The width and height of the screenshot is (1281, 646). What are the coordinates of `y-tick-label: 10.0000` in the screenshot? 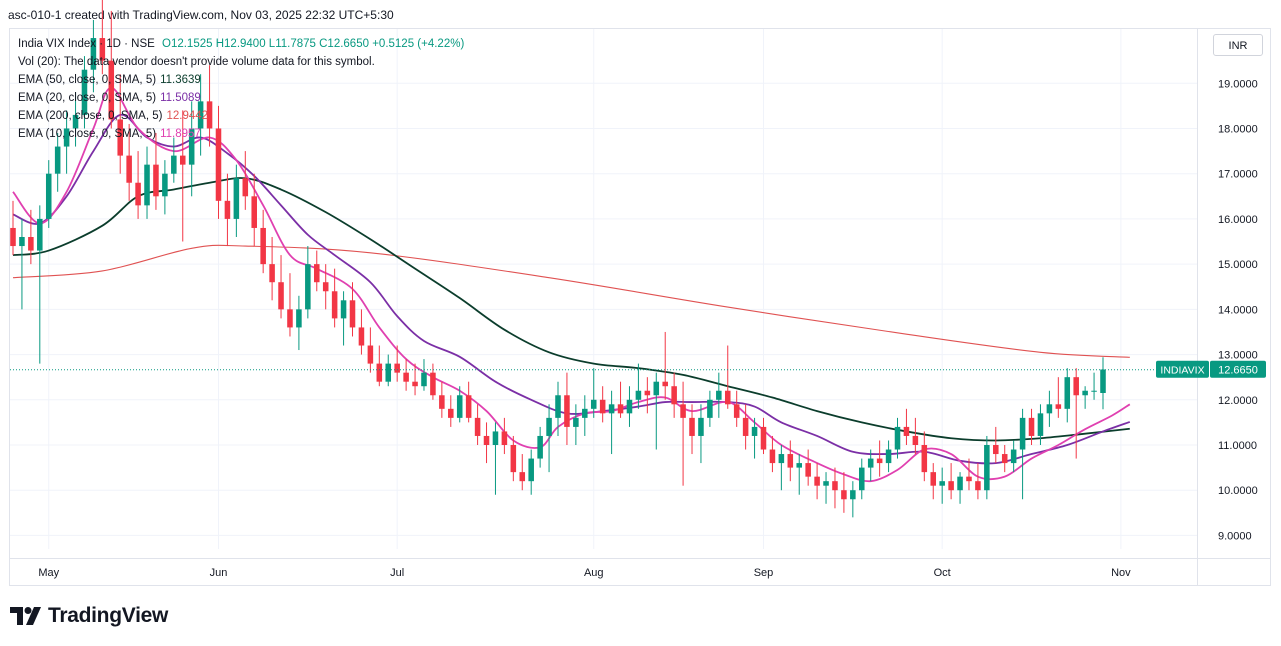 It's located at (1238, 491).